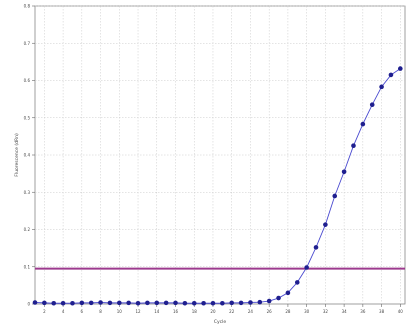 Image resolution: width=407 pixels, height=331 pixels. Describe the element at coordinates (157, 311) in the screenshot. I see `x-tick-label: 14` at that location.